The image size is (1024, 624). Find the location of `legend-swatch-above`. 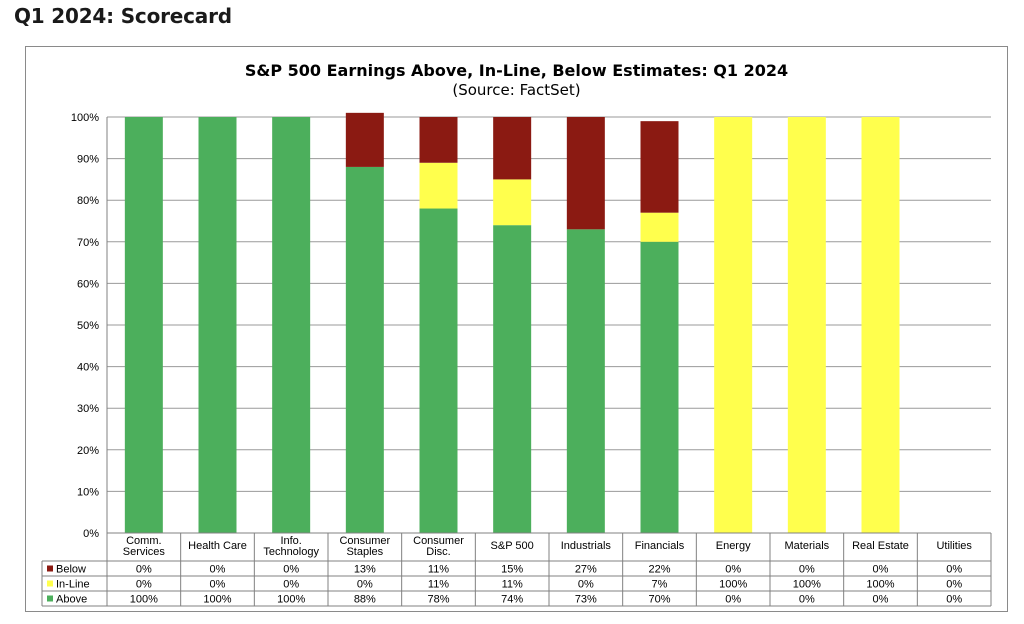

legend-swatch-above is located at coordinates (50, 598).